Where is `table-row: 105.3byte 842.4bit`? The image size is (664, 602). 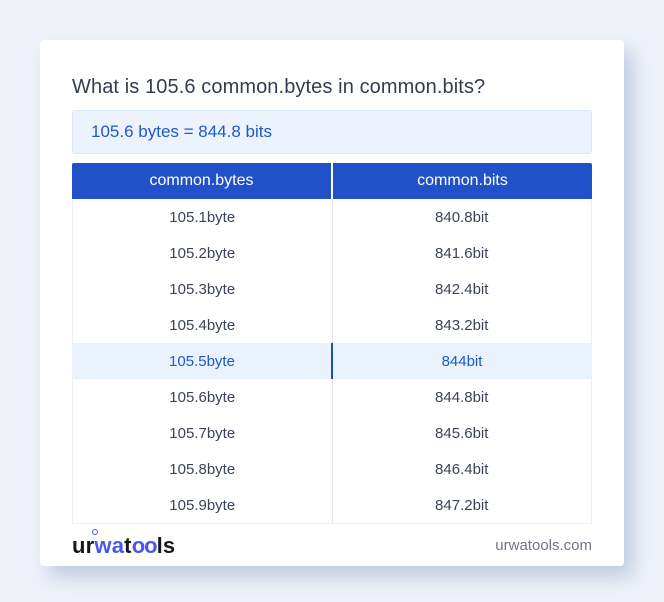
table-row: 105.3byte 842.4bit is located at coordinates (332, 289).